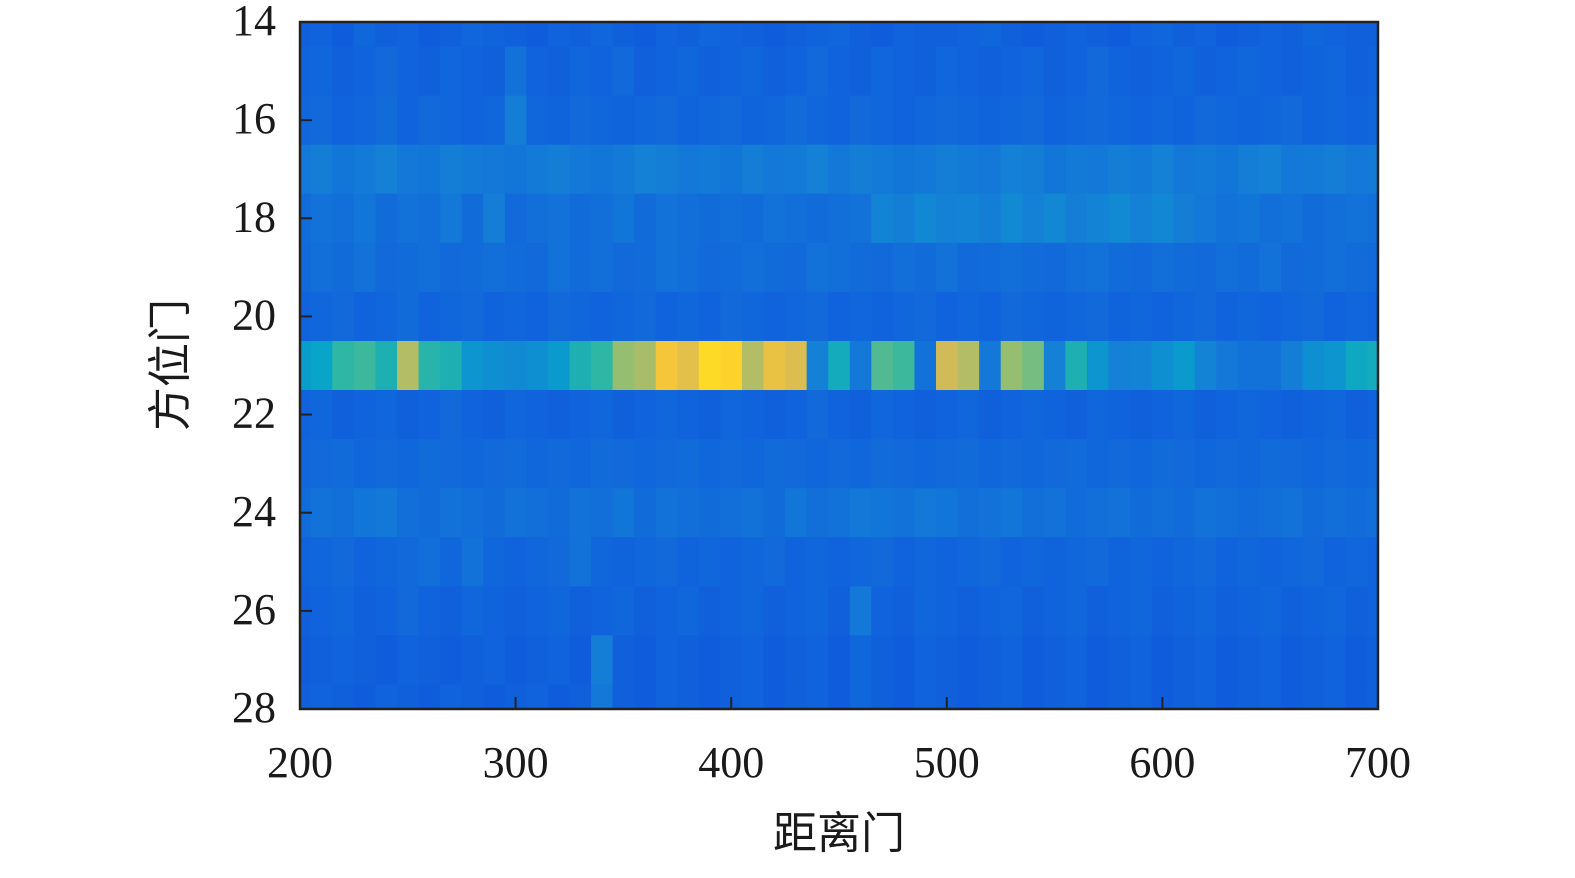 The width and height of the screenshot is (1575, 878). What do you see at coordinates (1378, 762) in the screenshot?
I see `x-tick-label: 700` at bounding box center [1378, 762].